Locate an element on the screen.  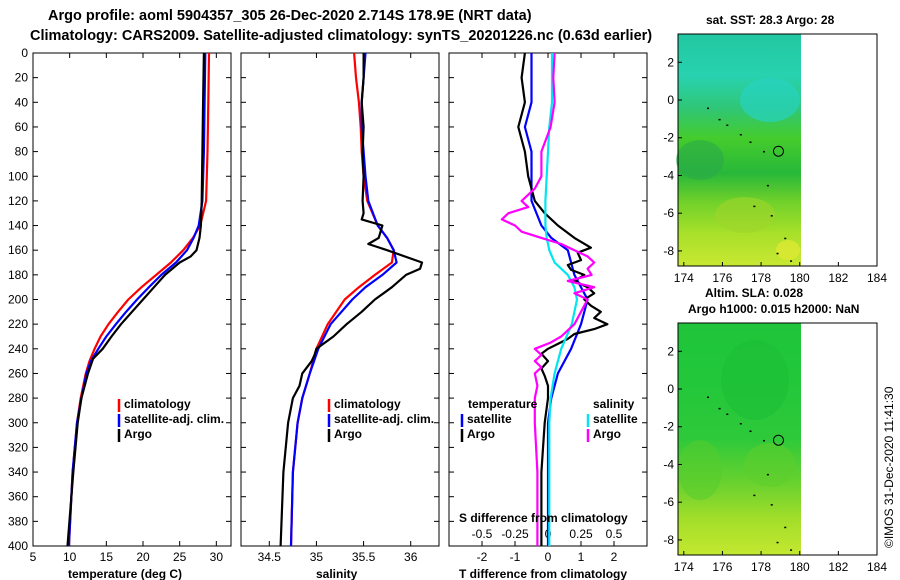
imos-credit: ©IMOS 31-Dec-2020 11:41:30 is located at coordinates (889, 467).